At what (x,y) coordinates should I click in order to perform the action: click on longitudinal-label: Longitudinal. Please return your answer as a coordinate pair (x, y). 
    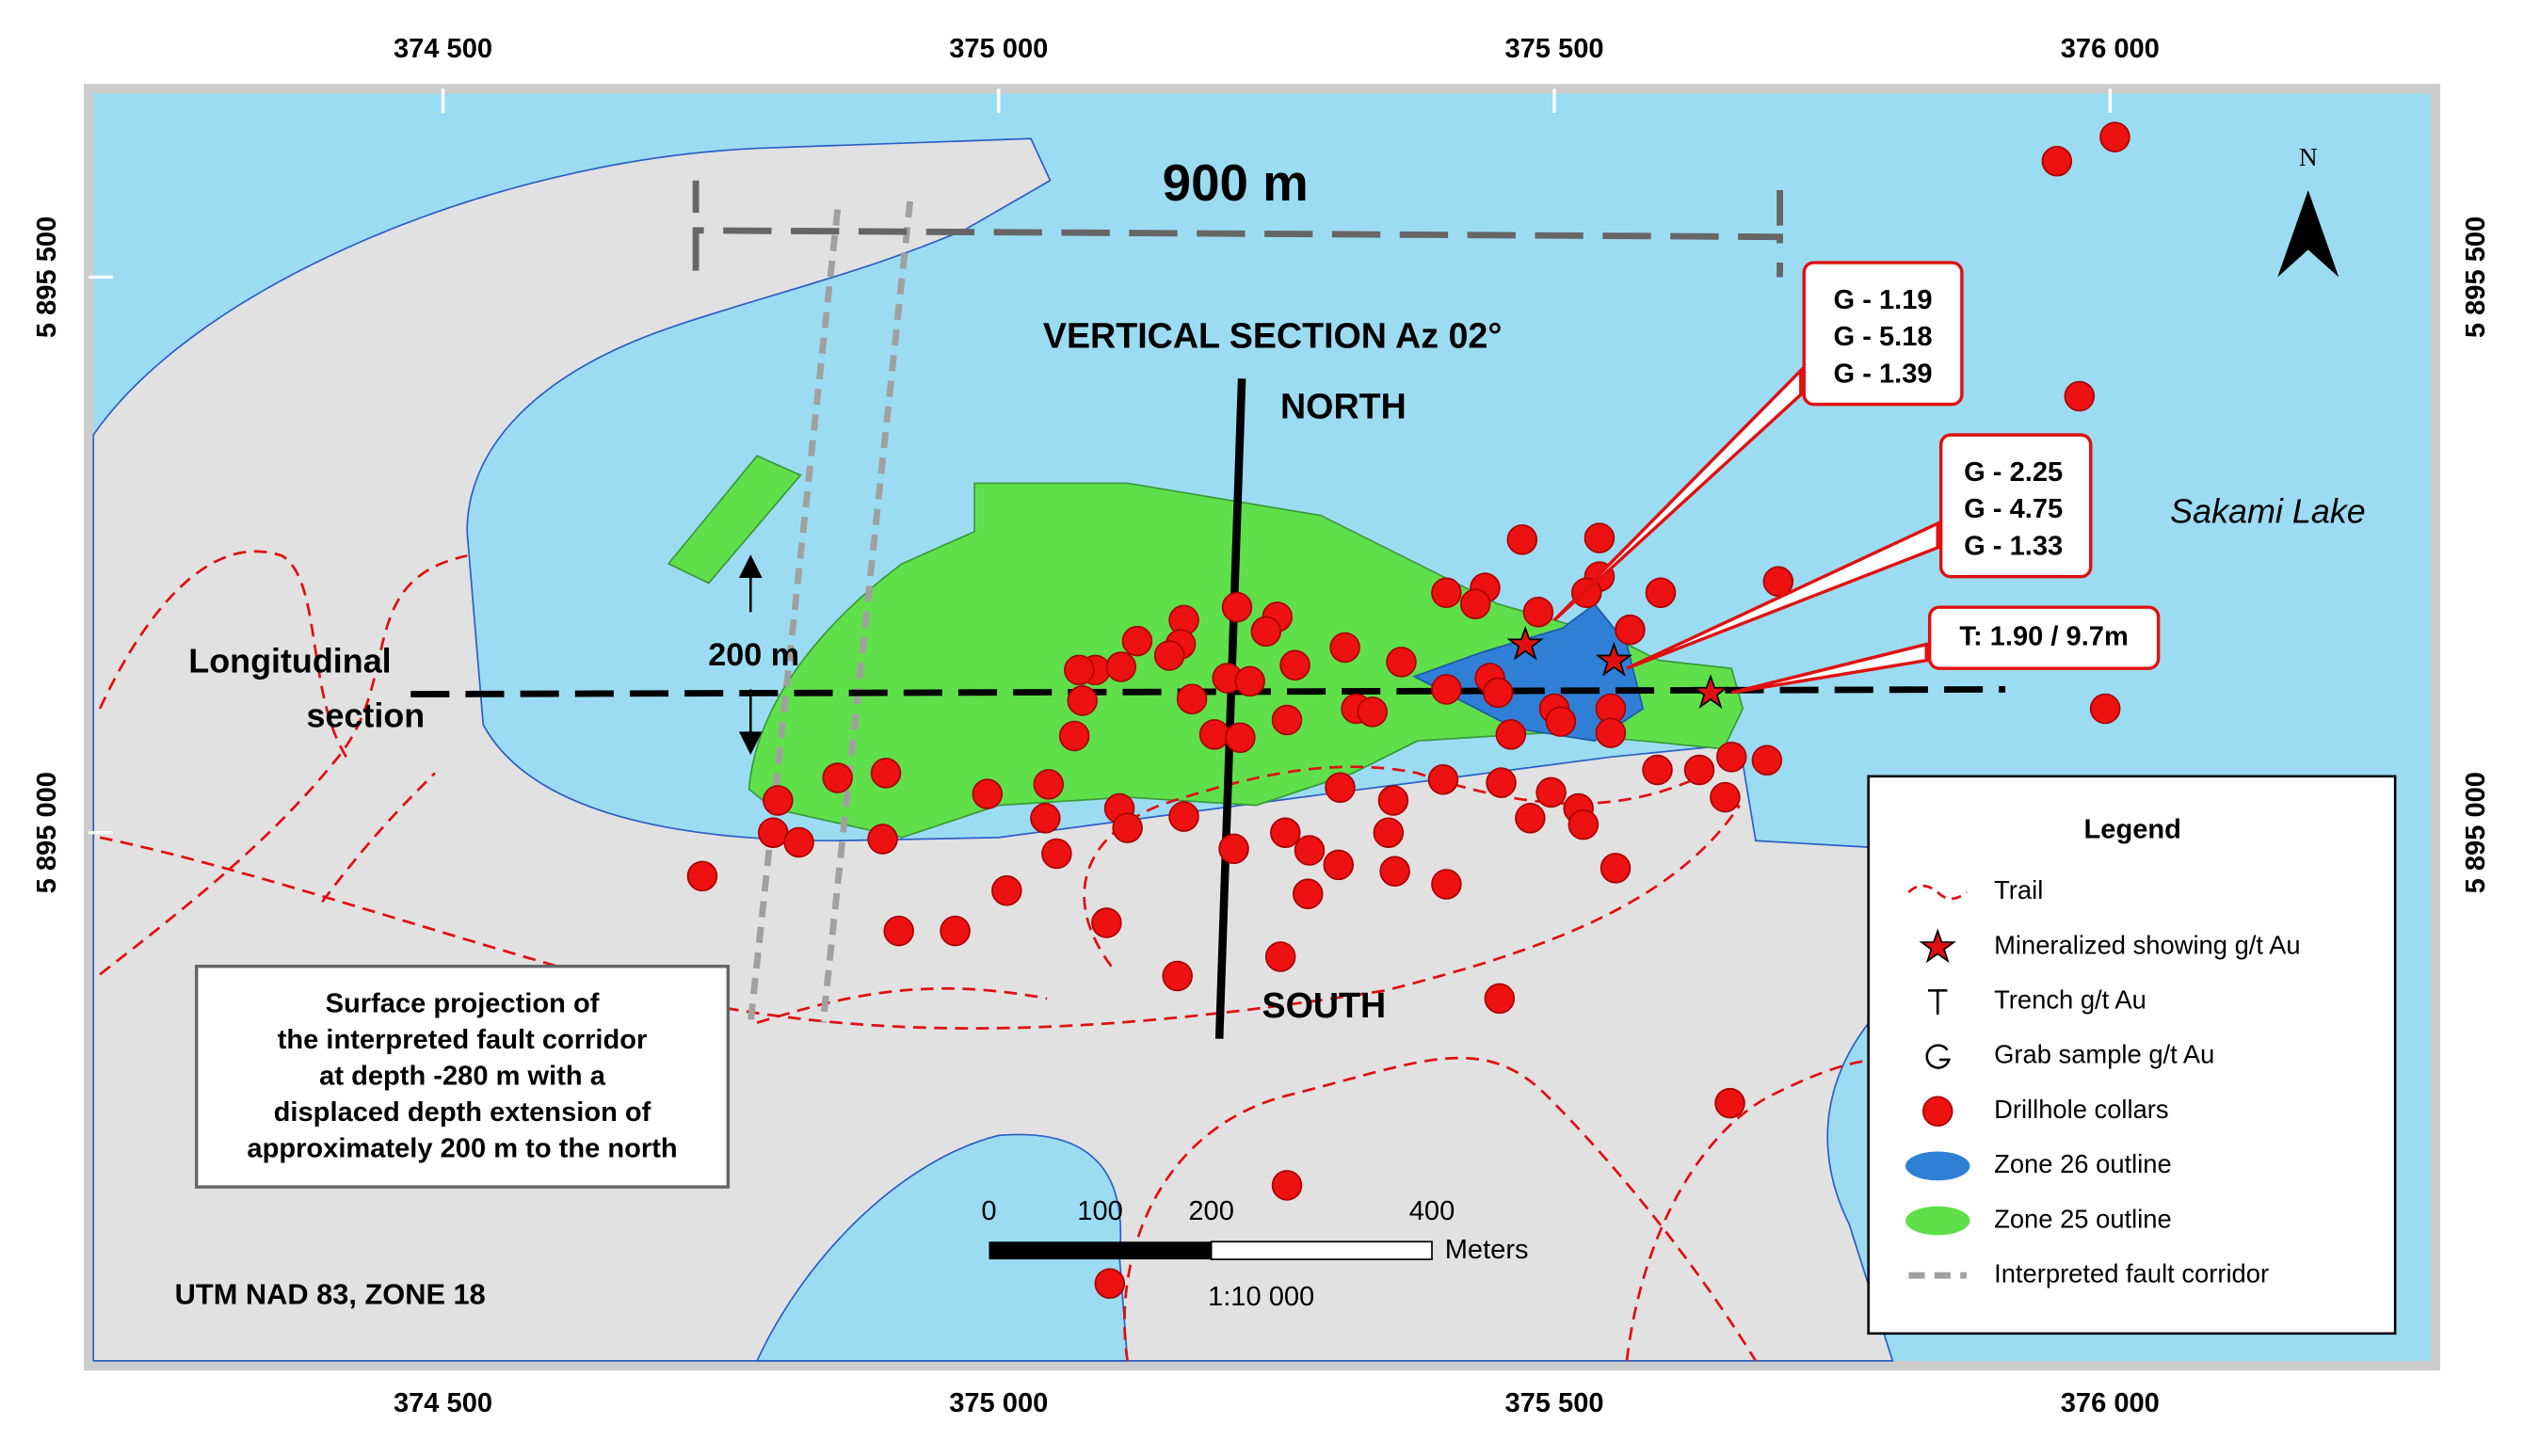
    Looking at the image, I should click on (289, 661).